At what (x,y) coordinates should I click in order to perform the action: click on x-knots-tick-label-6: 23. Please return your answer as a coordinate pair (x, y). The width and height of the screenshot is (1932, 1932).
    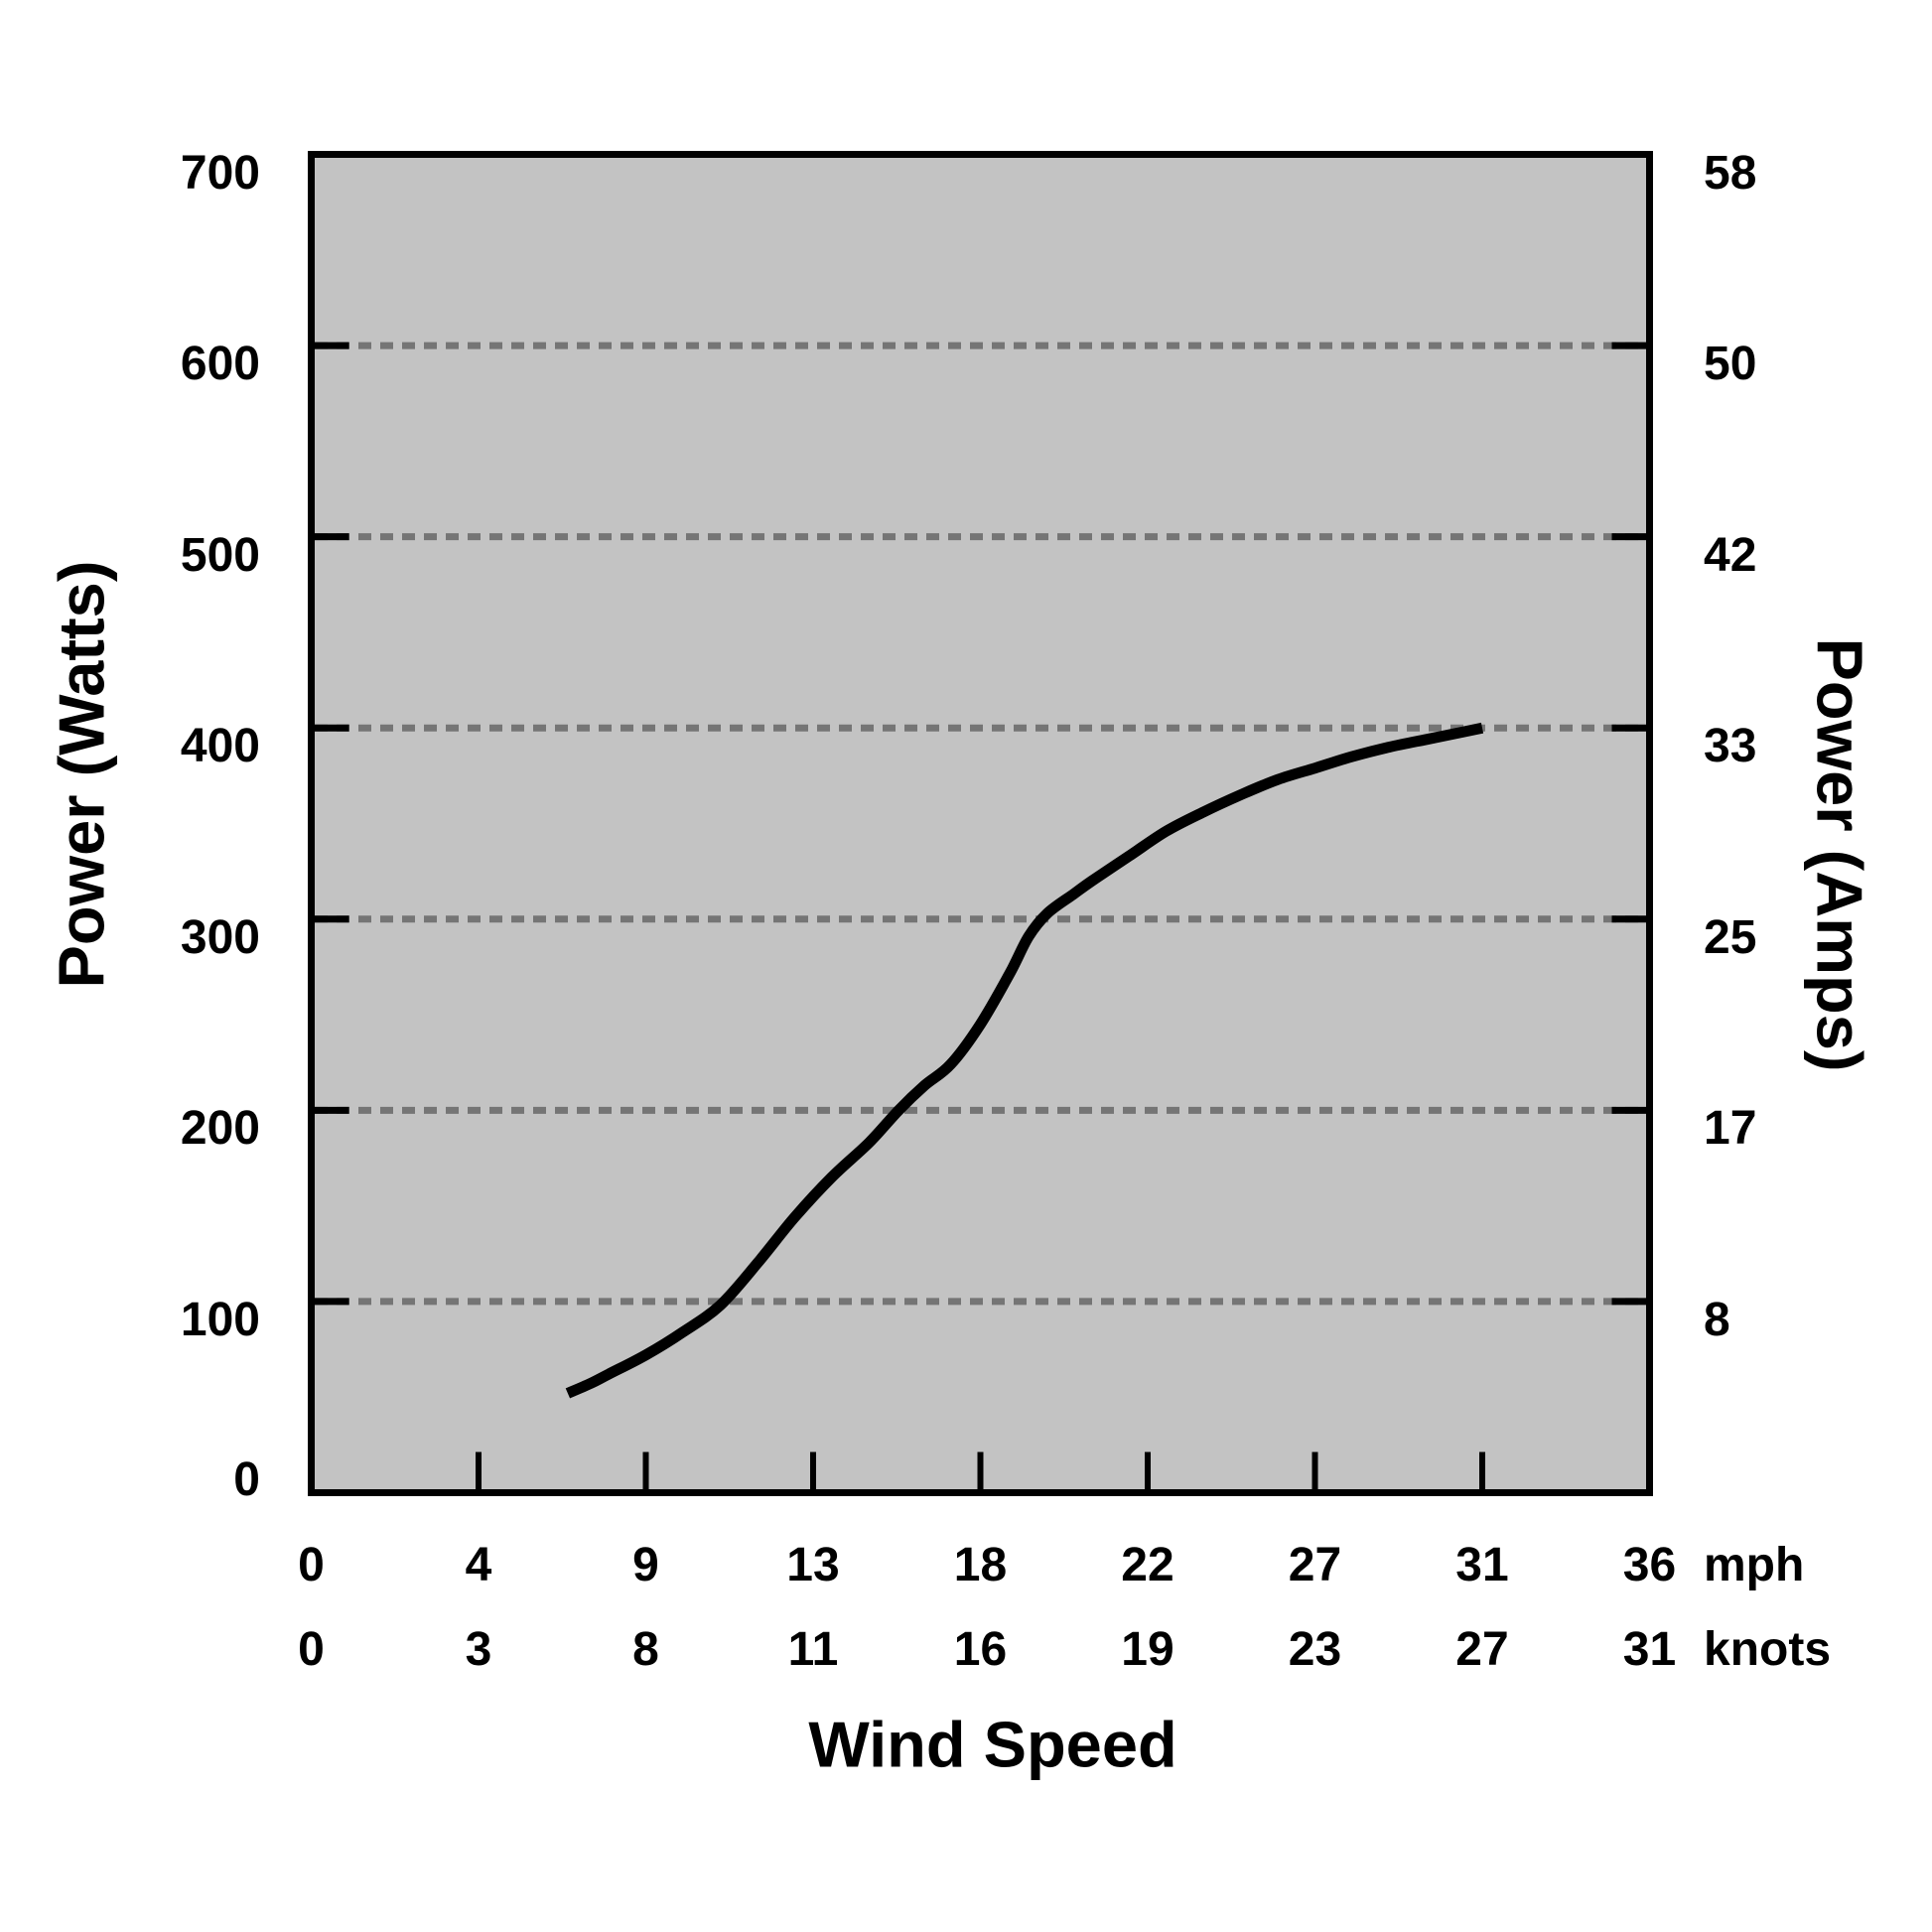
    Looking at the image, I should click on (1315, 1650).